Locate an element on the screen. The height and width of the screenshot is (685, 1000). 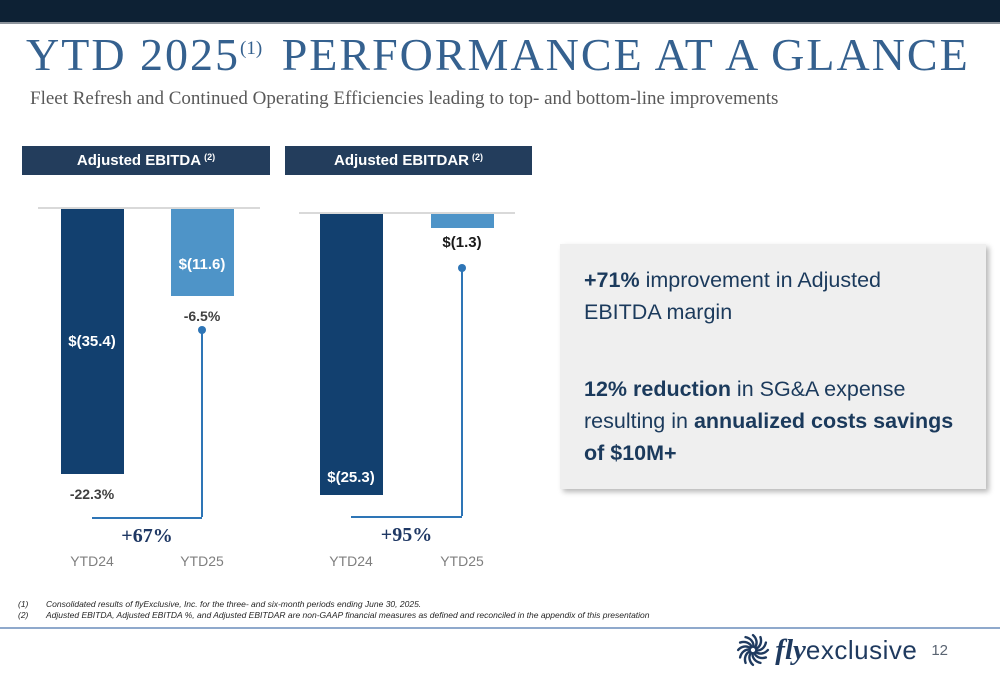
callout-text-segment: 12% reduction is located at coordinates (657, 388).